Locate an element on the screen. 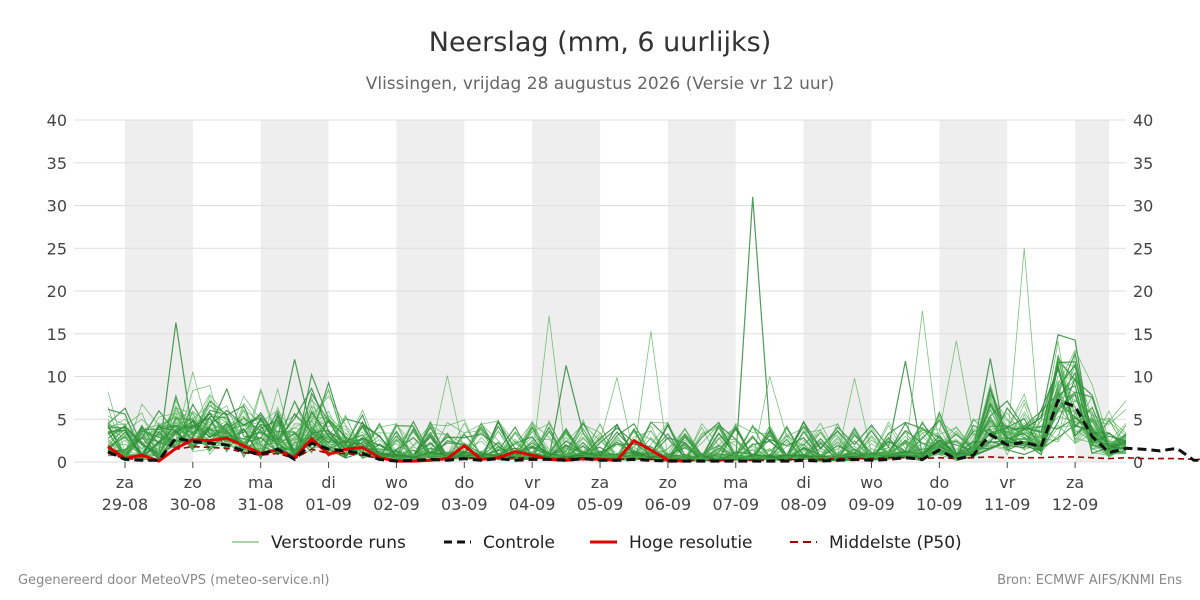  x-tick-date: 29-08 is located at coordinates (125, 504).